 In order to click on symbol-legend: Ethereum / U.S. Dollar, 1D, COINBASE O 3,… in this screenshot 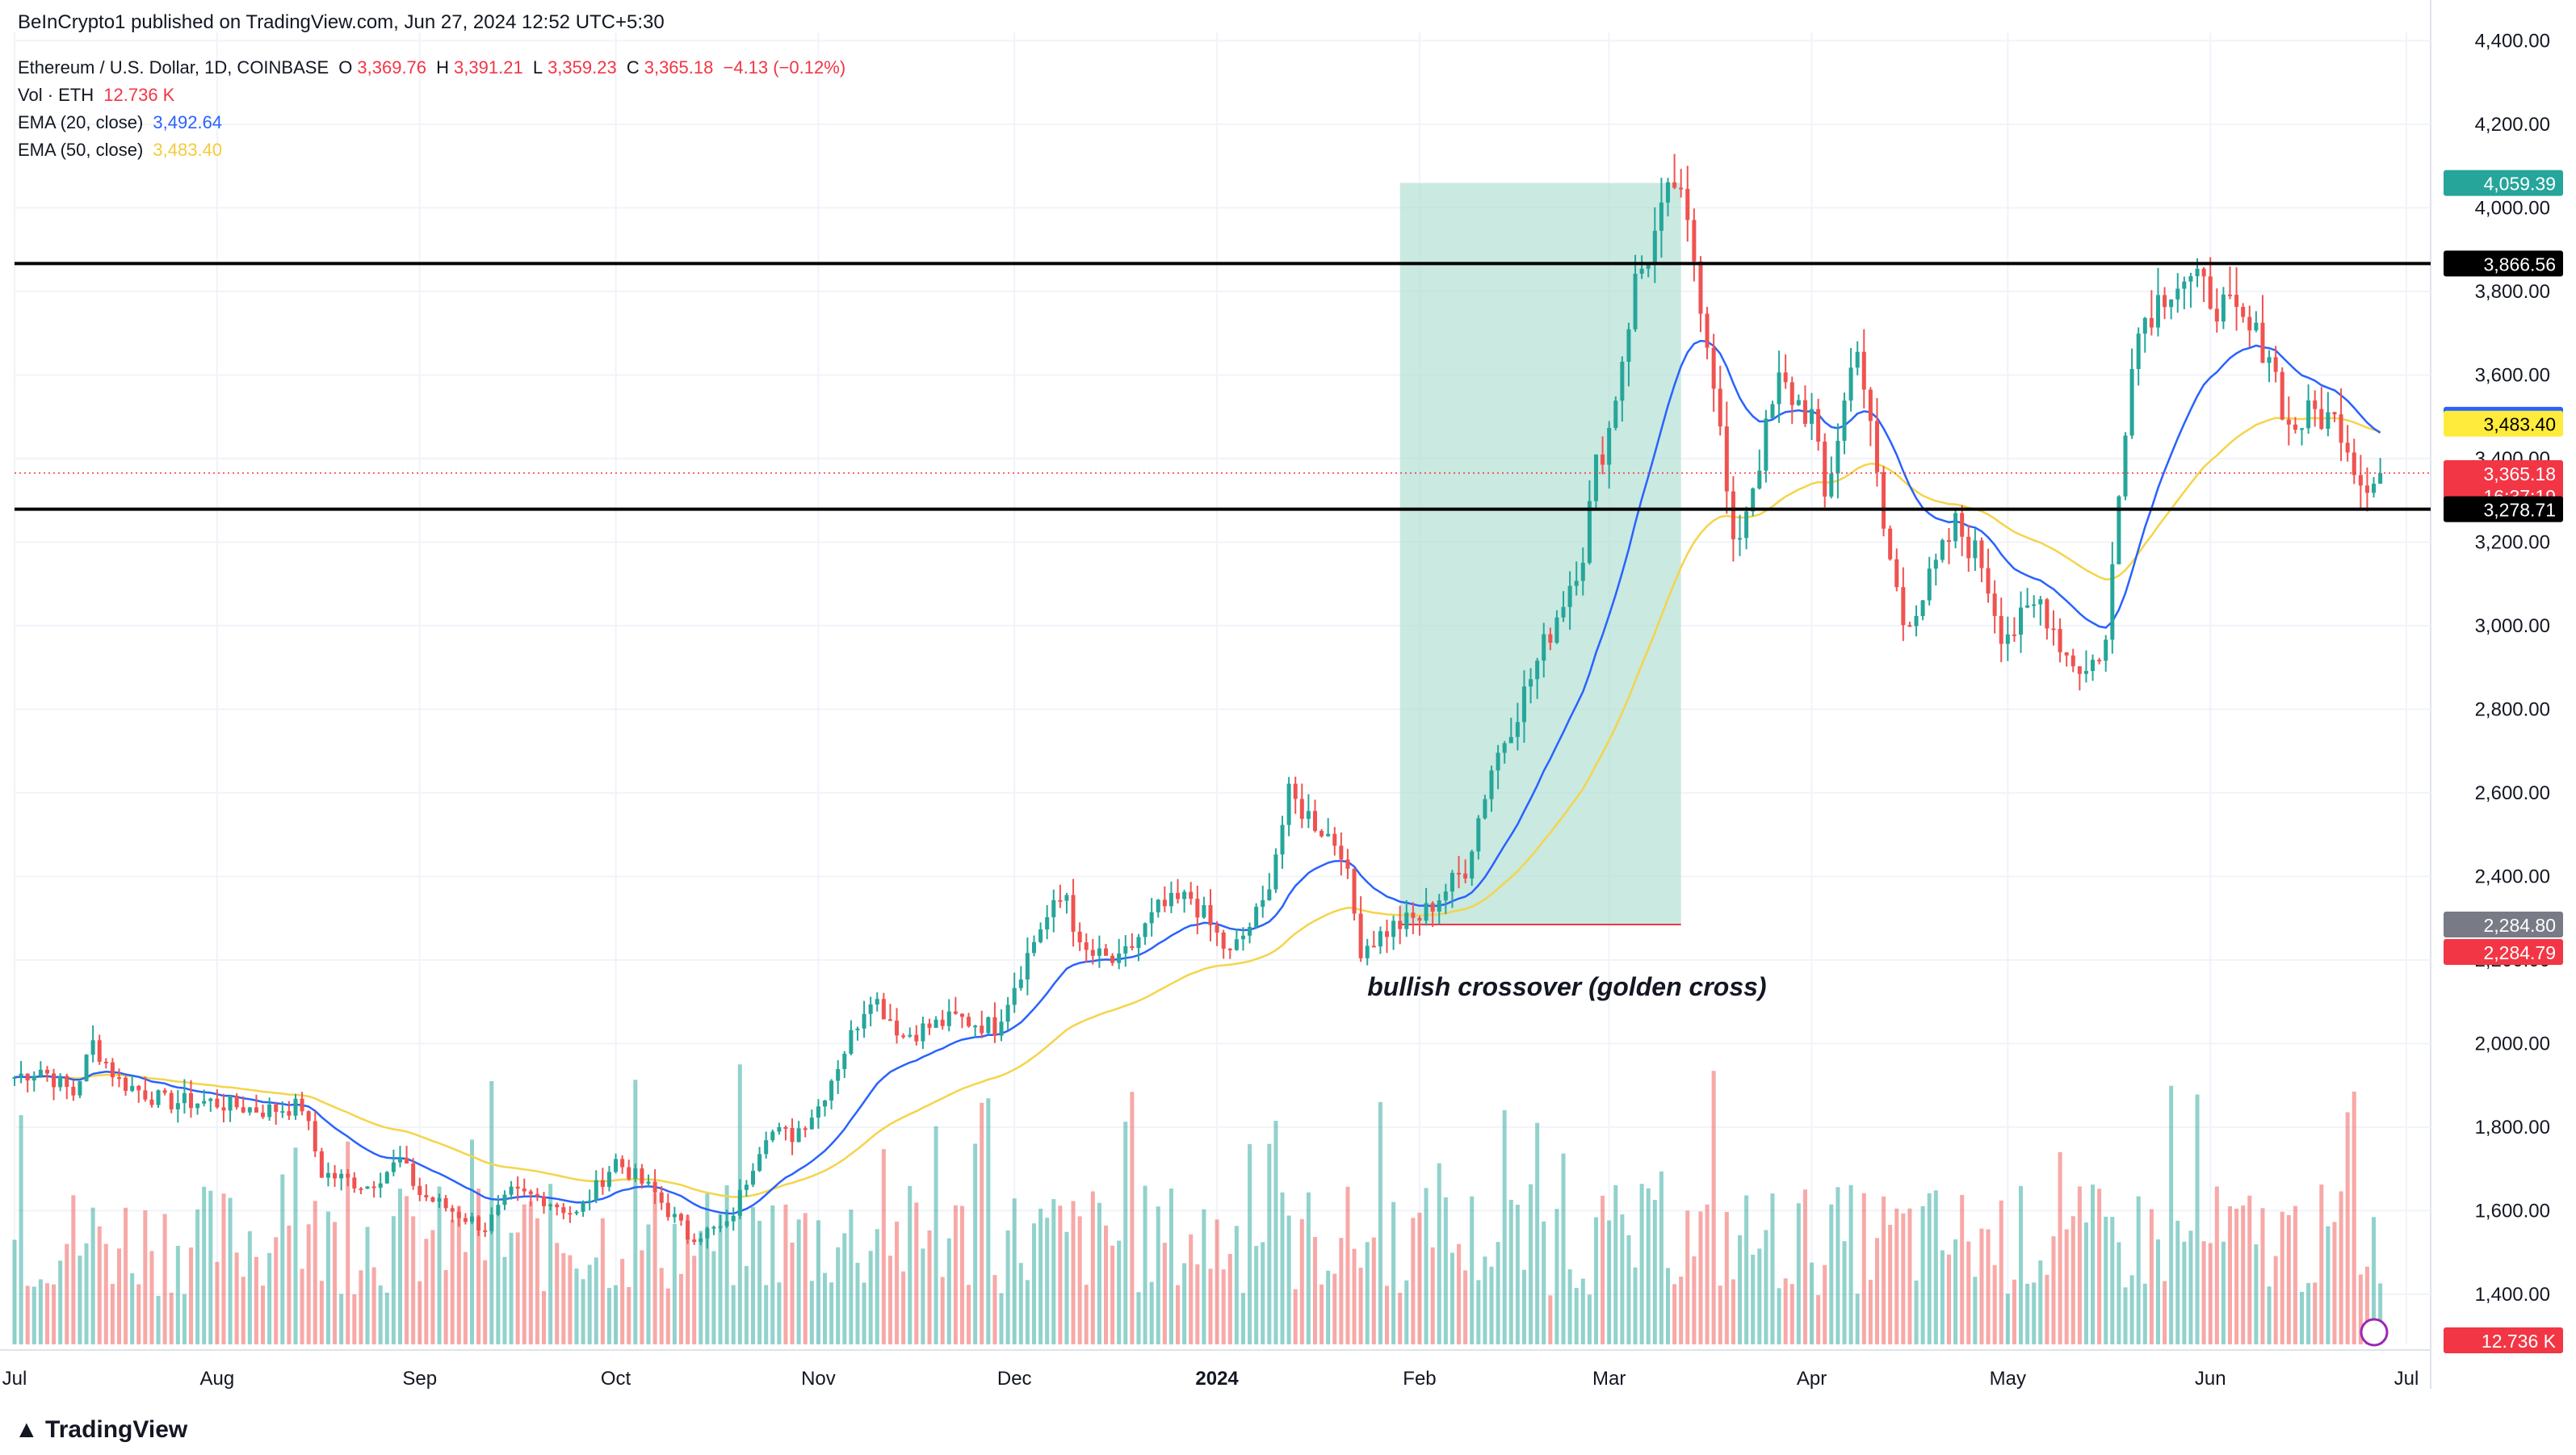, I will do `click(434, 68)`.